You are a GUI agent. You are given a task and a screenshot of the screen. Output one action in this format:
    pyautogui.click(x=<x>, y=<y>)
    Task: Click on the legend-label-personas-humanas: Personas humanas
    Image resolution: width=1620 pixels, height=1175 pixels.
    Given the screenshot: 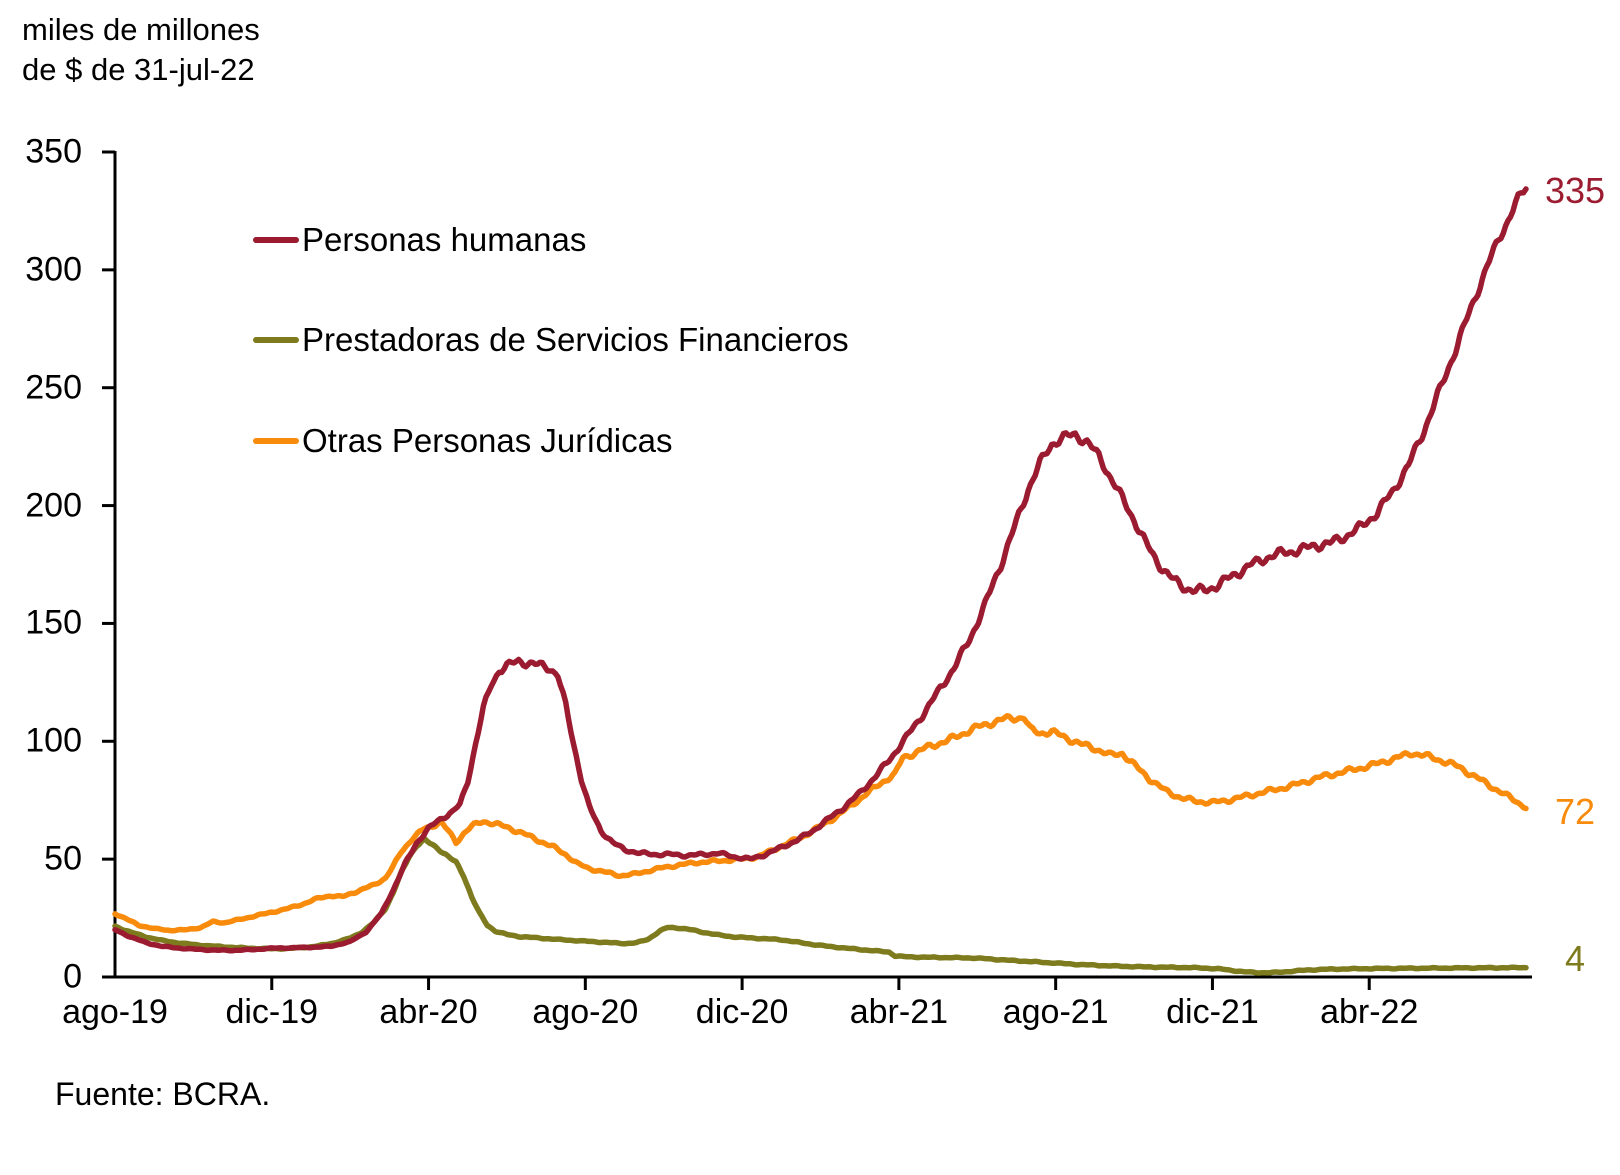 What is the action you would take?
    pyautogui.click(x=444, y=239)
    